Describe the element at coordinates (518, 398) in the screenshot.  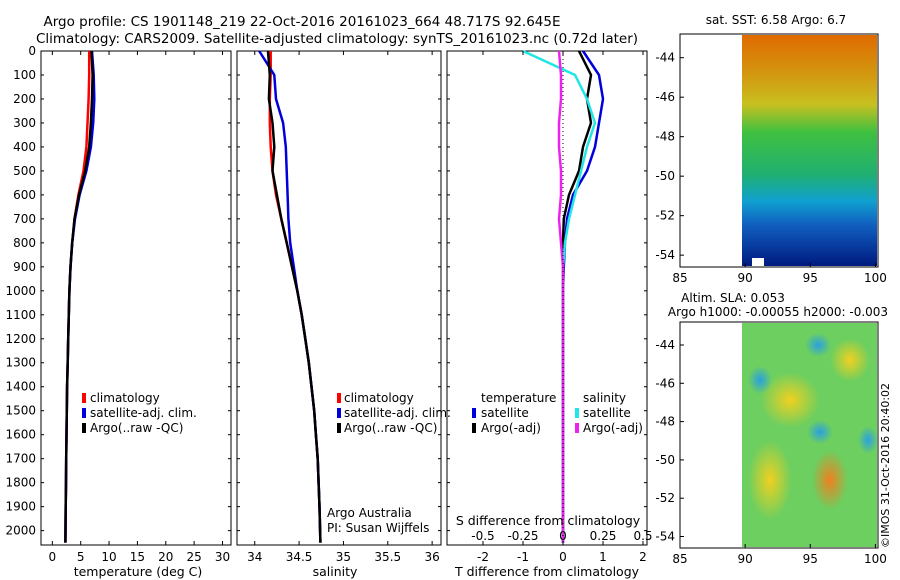
I see `legend-header-temperature: temperature` at that location.